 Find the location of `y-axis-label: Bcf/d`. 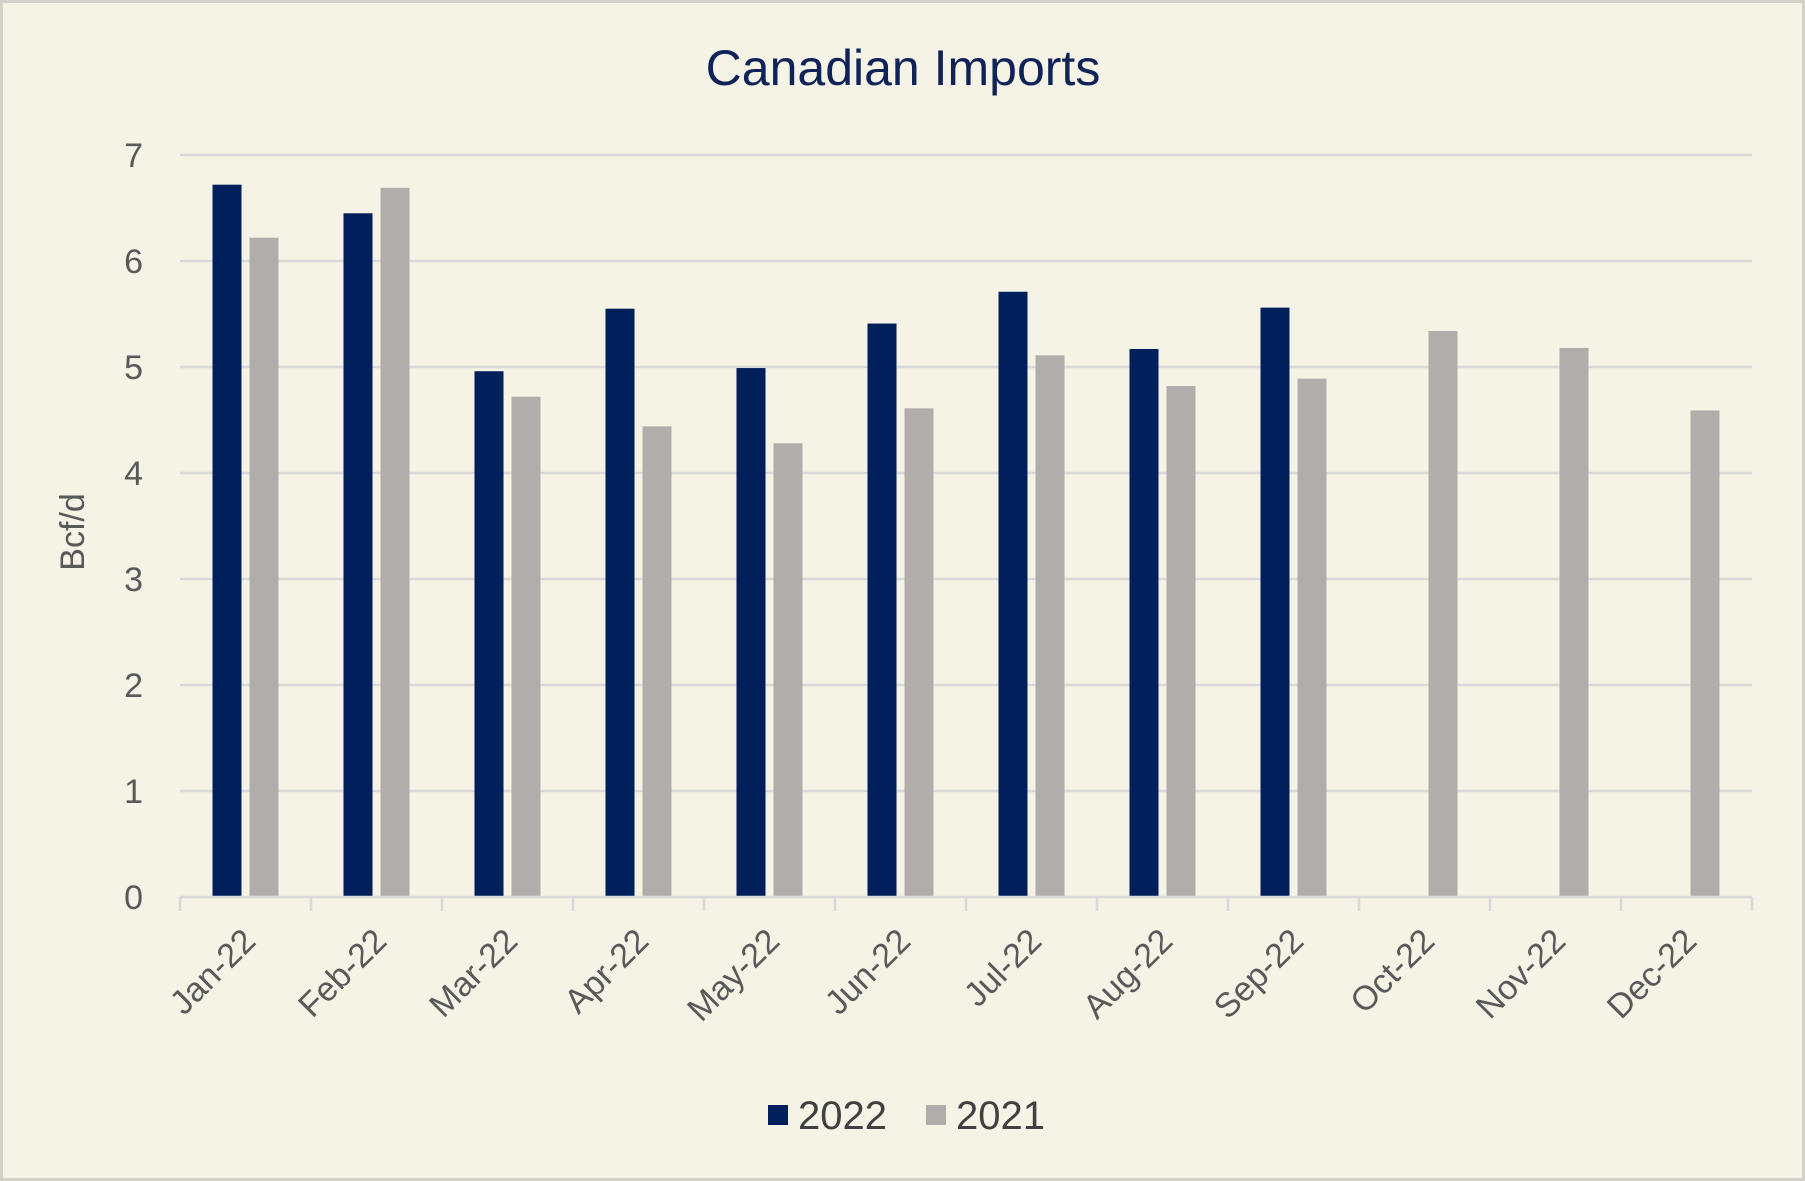

y-axis-label: Bcf/d is located at coordinates (73, 531).